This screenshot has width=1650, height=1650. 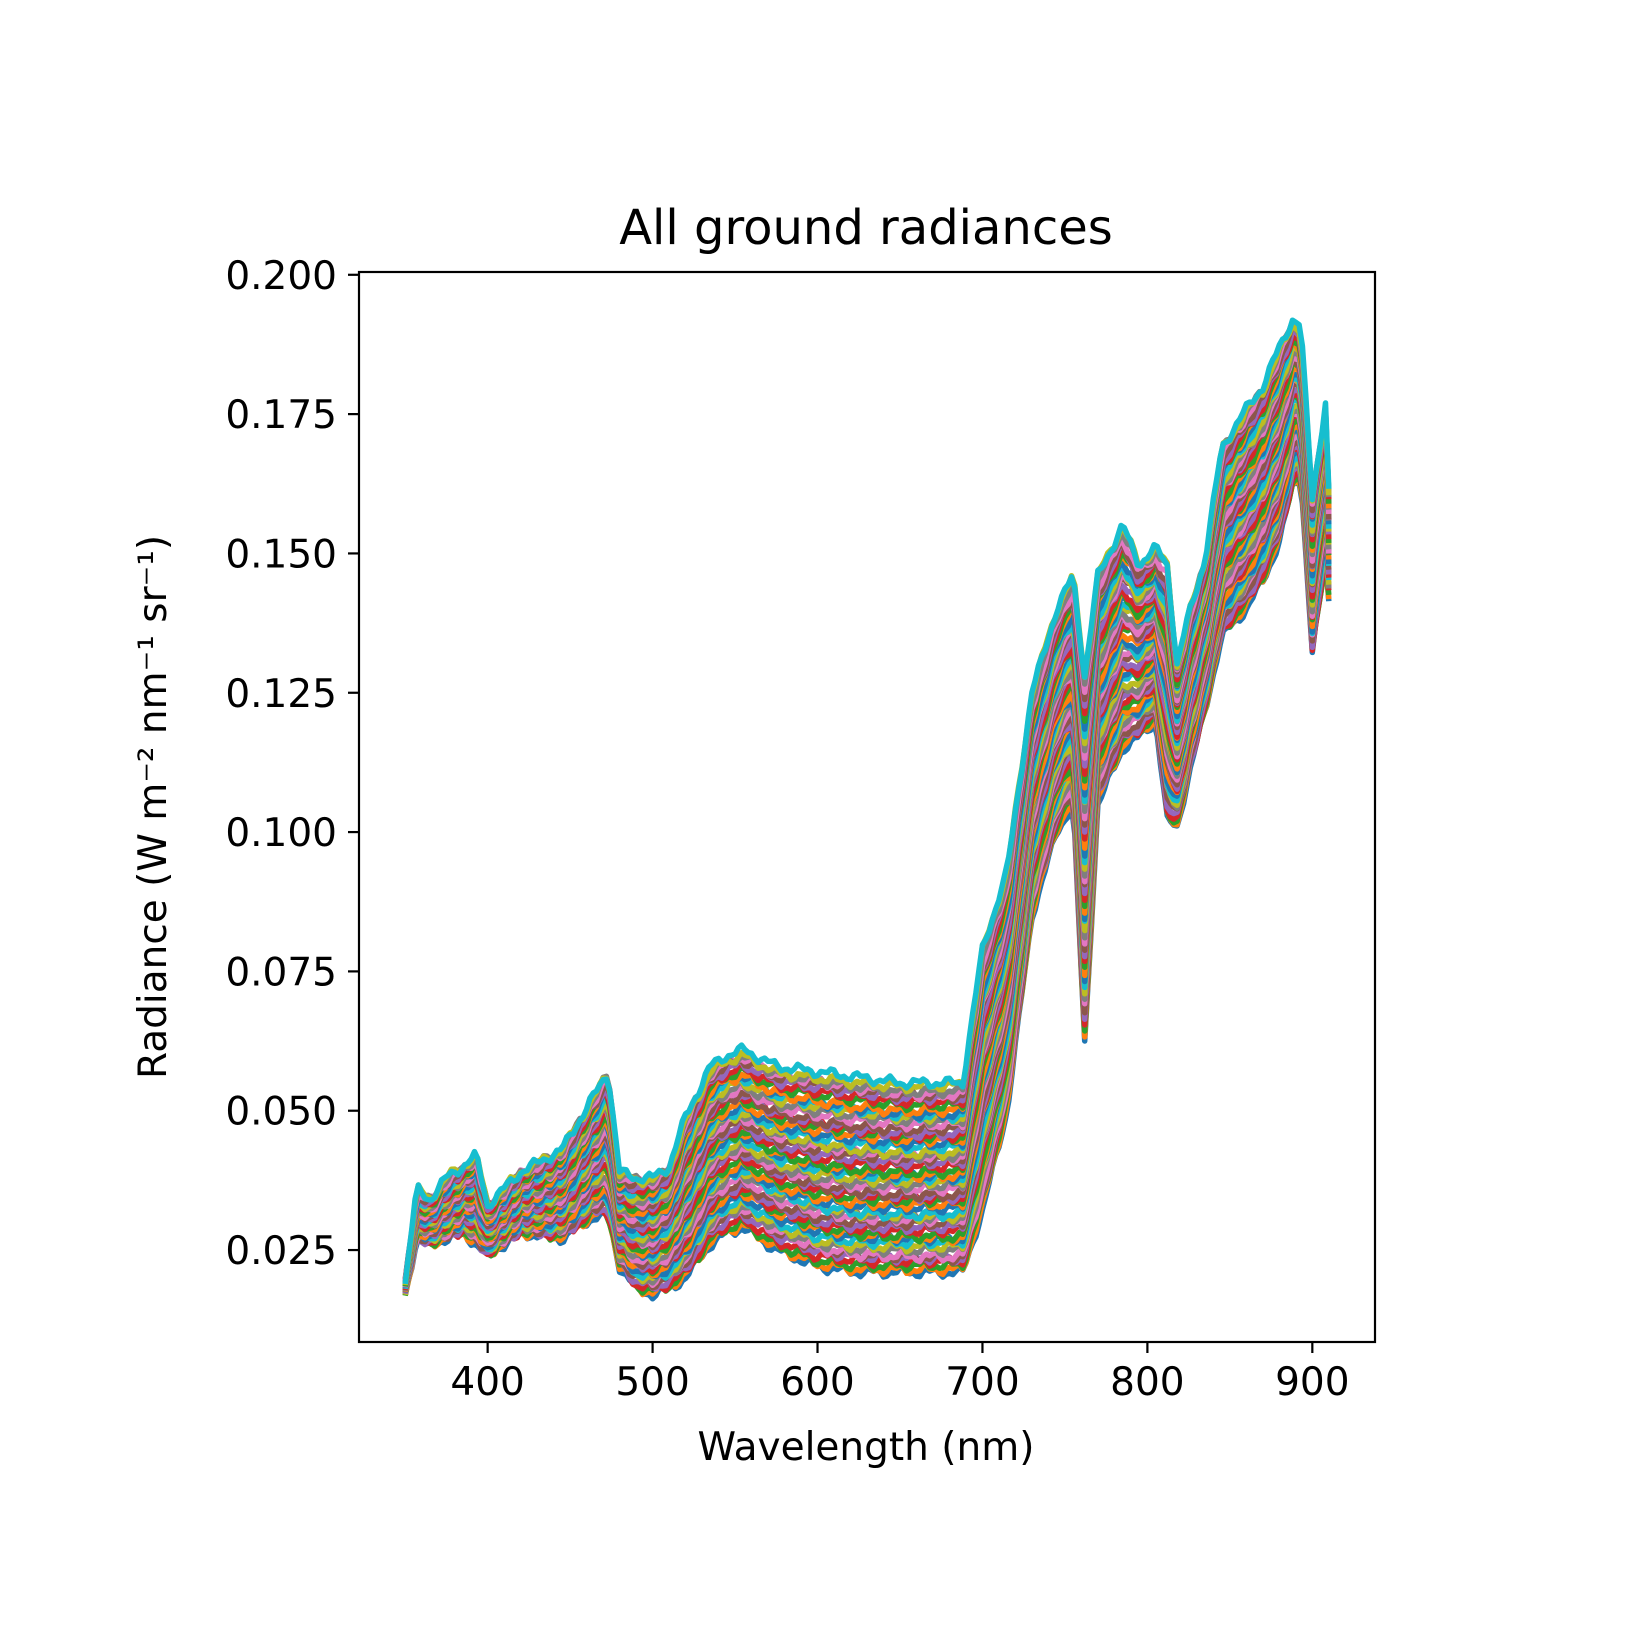 What do you see at coordinates (1147, 1382) in the screenshot?
I see `x-tick-label: 800` at bounding box center [1147, 1382].